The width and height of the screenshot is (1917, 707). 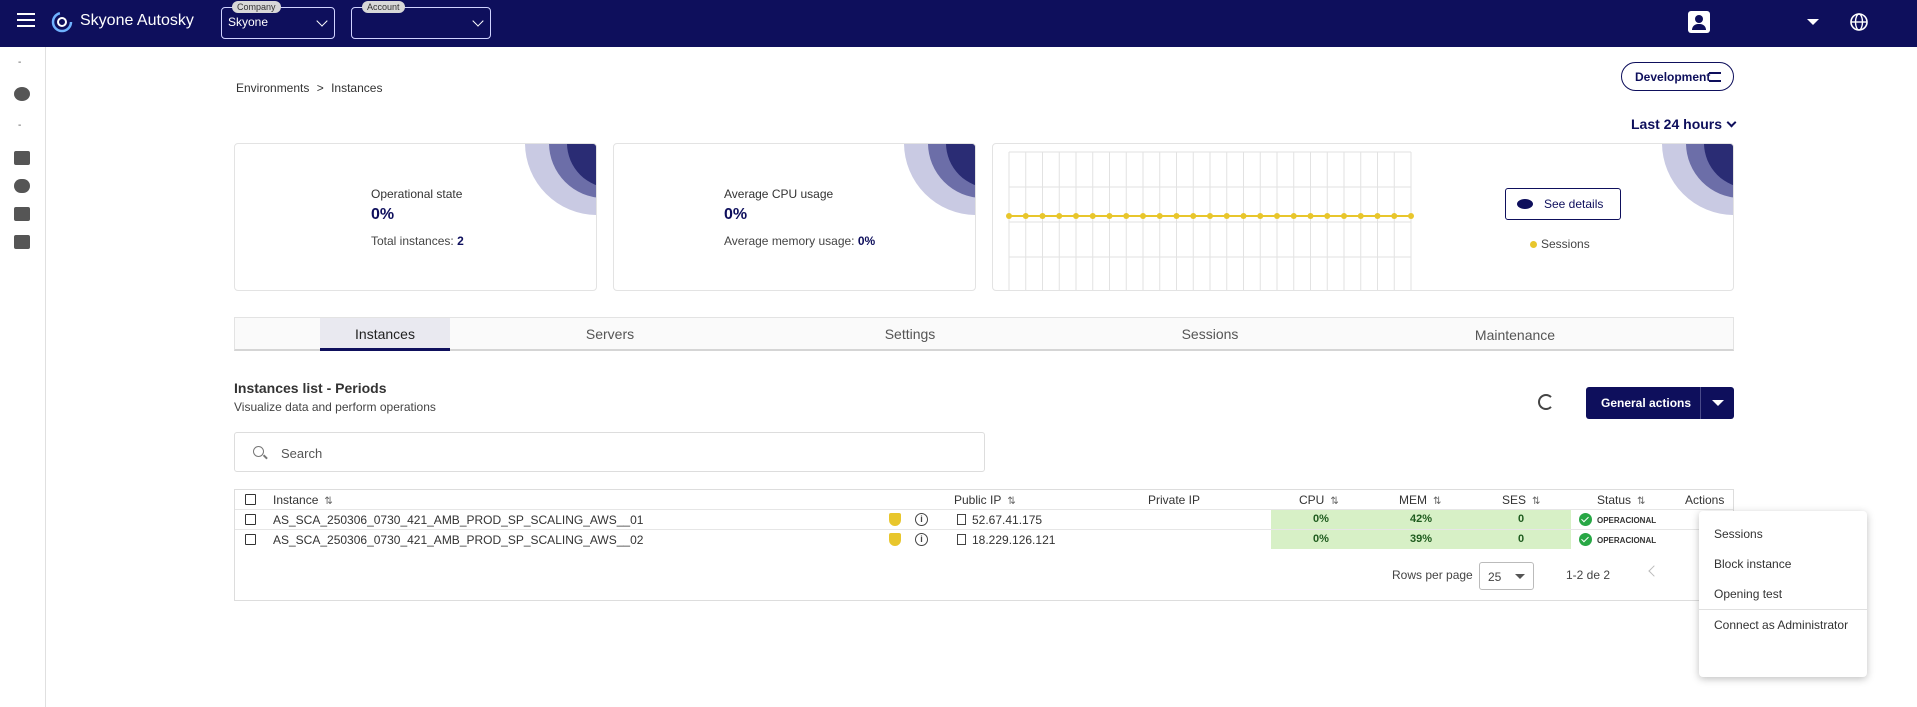 What do you see at coordinates (322, 21) in the screenshot?
I see `chevron-down-icon` at bounding box center [322, 21].